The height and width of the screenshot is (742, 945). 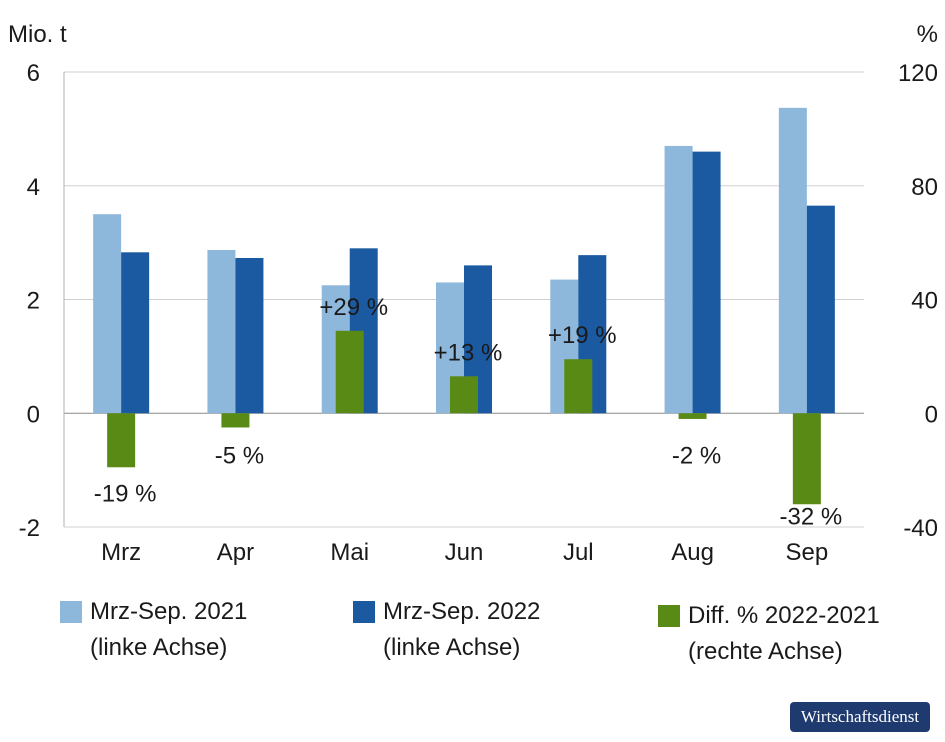 What do you see at coordinates (692, 552) in the screenshot?
I see `category-label: Aug` at bounding box center [692, 552].